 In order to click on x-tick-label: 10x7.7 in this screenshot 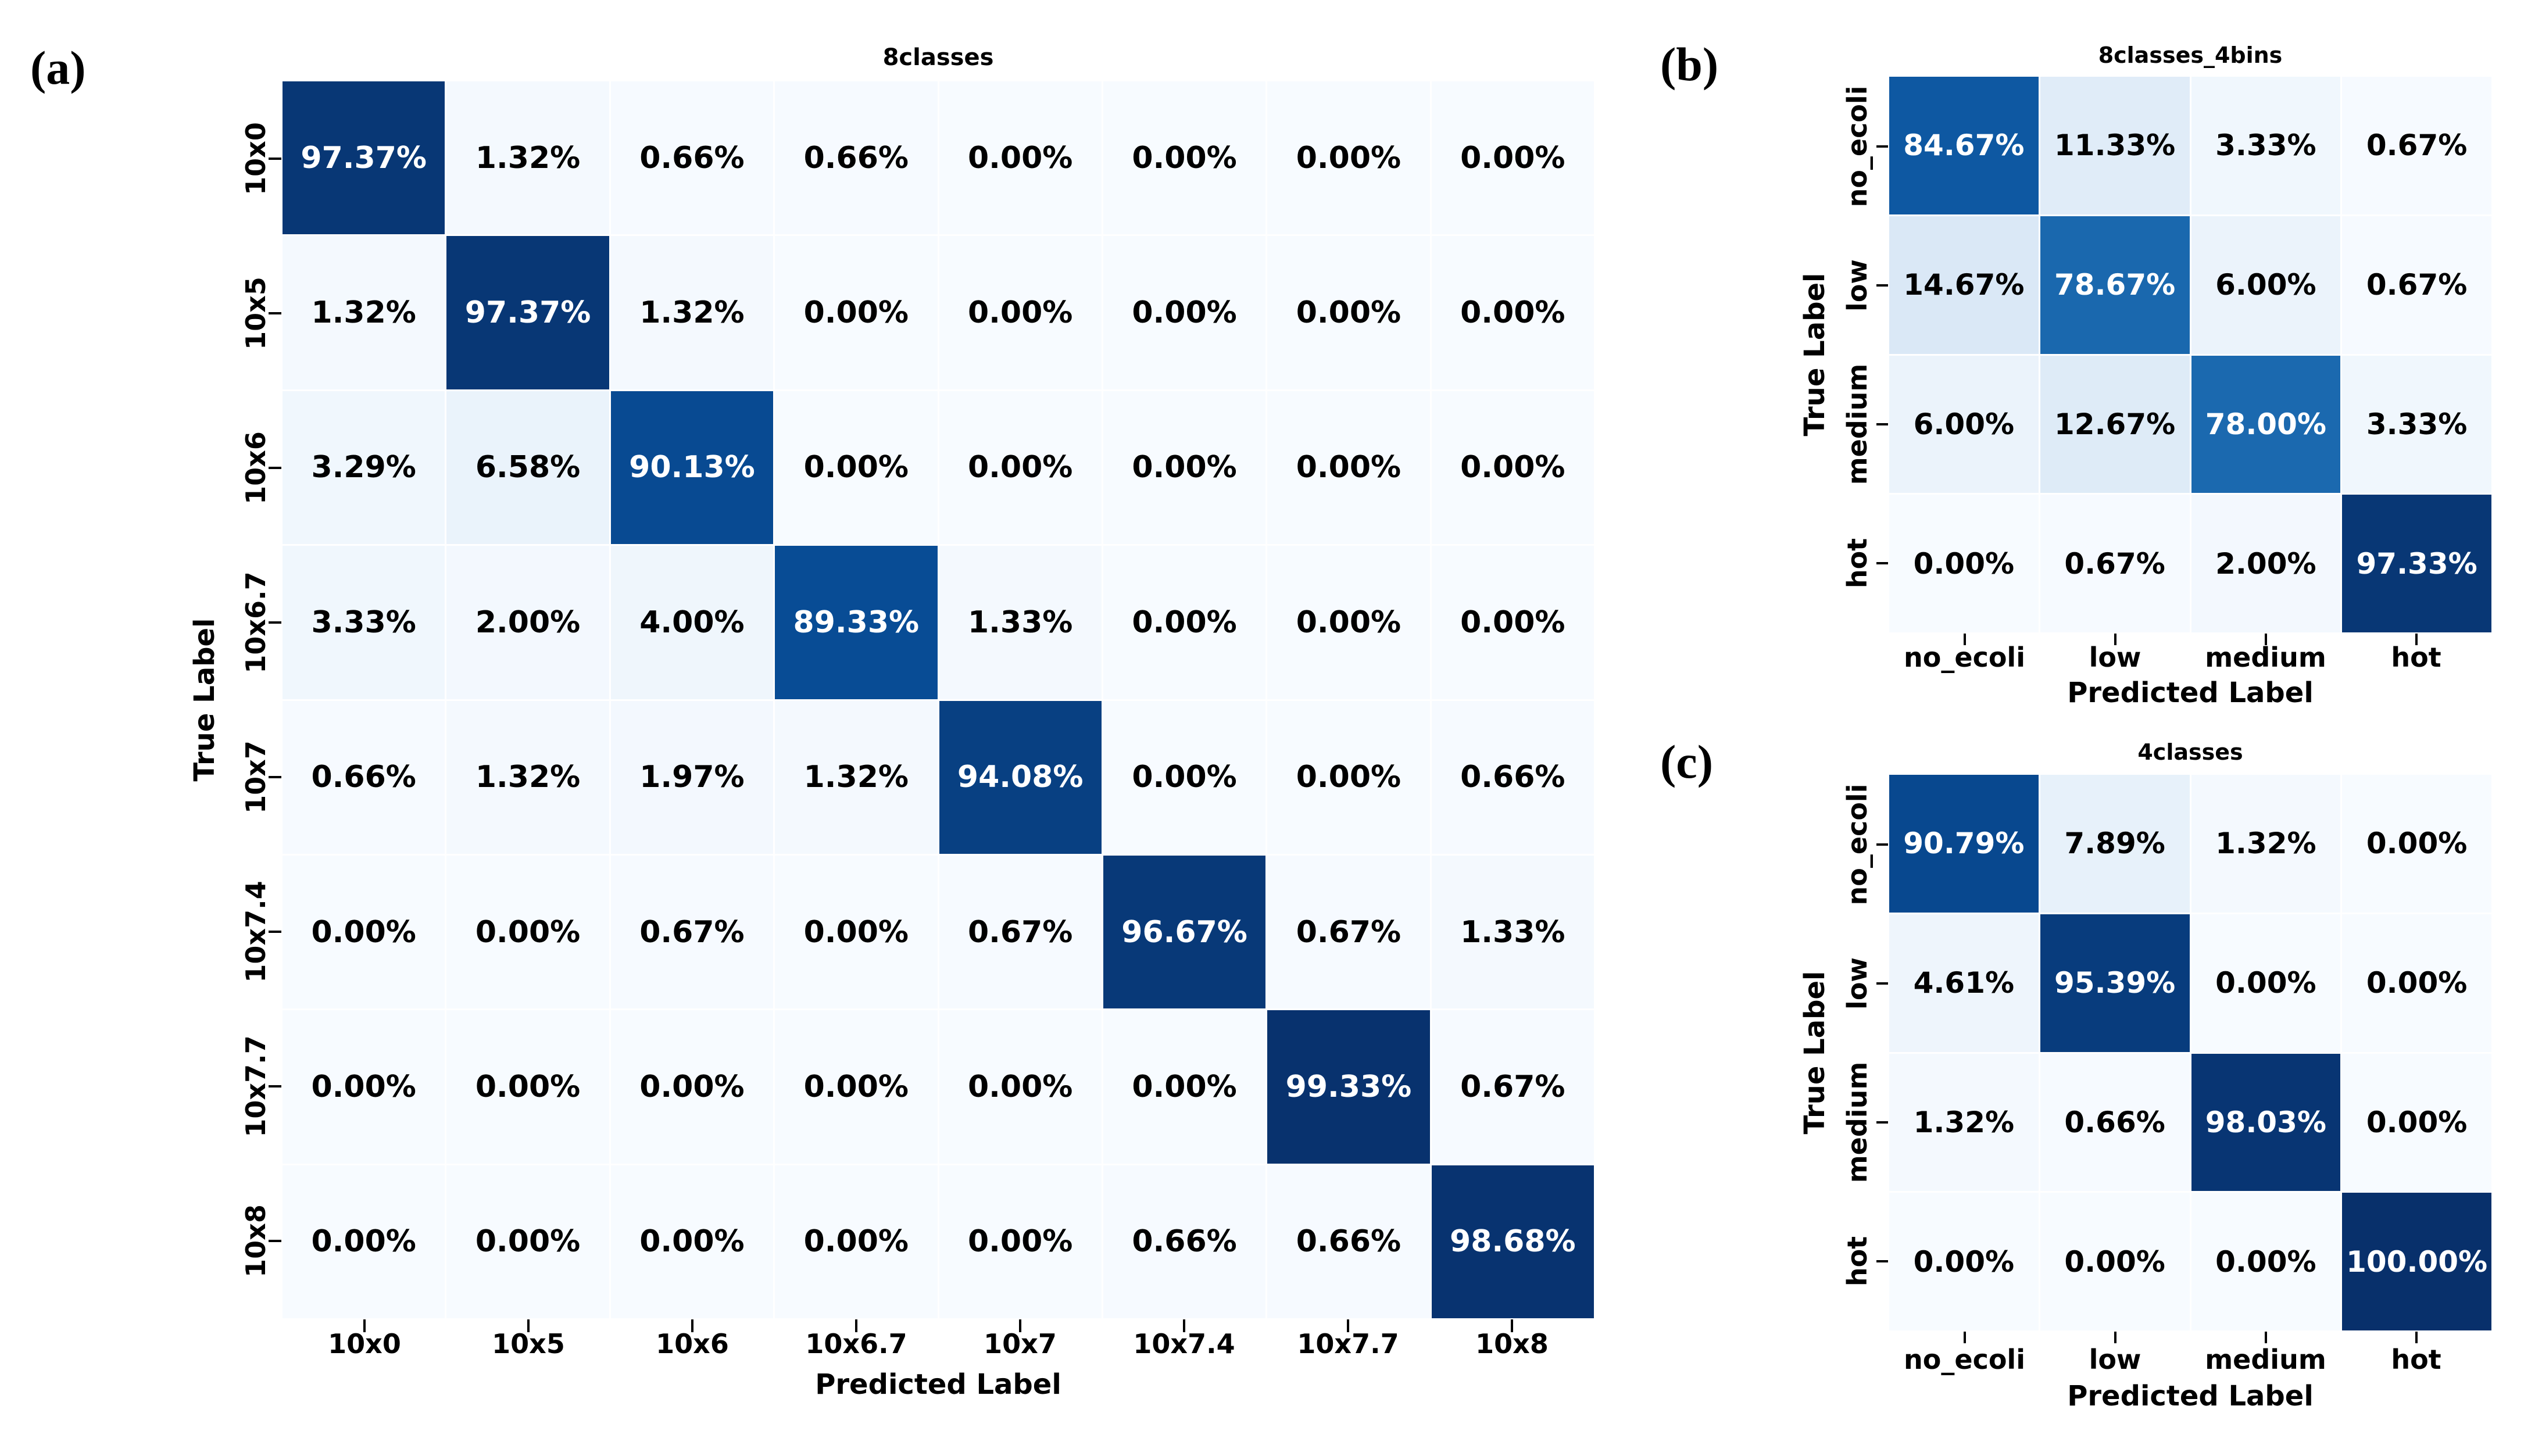, I will do `click(1348, 1344)`.